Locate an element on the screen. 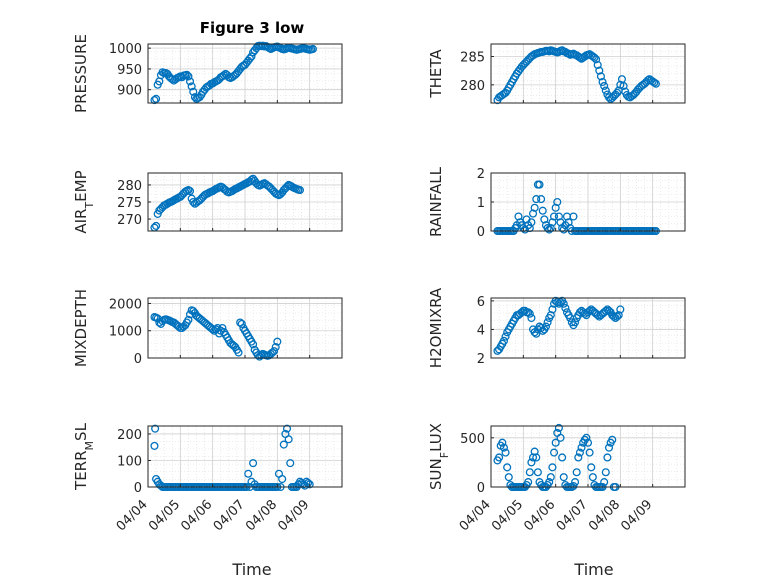  y-tick-label: 2 is located at coordinates (481, 359).